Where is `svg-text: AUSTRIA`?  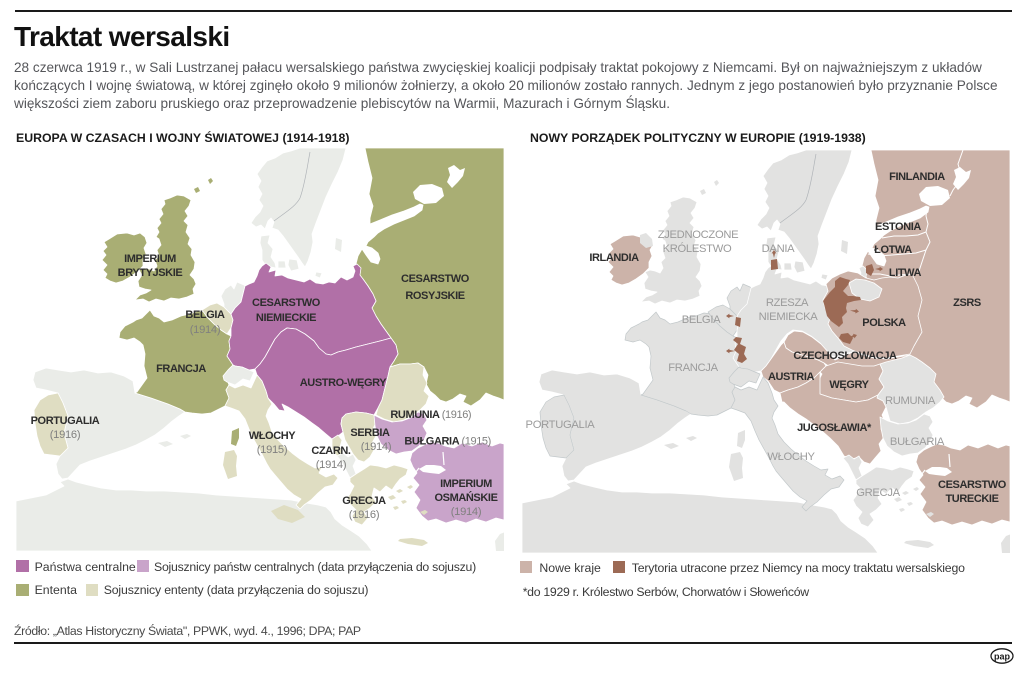 svg-text: AUSTRIA is located at coordinates (791, 377).